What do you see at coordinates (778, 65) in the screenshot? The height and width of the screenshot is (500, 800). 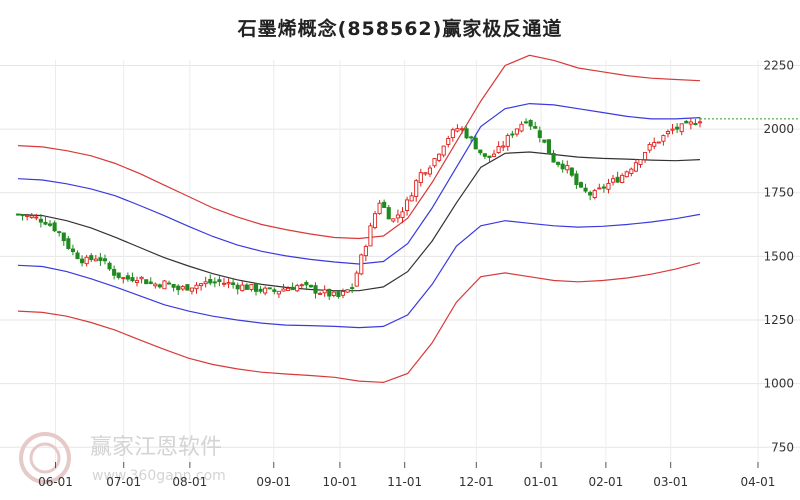 I see `y-tick-label: 2250` at bounding box center [778, 65].